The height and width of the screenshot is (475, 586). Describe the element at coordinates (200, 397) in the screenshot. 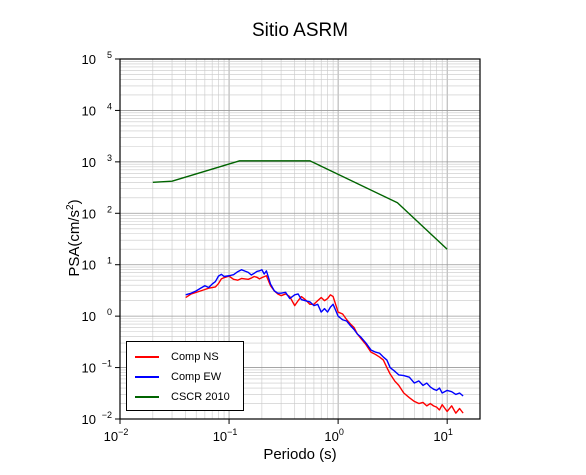

I see `legend-label-cscr-2010: CSCR 2010` at that location.